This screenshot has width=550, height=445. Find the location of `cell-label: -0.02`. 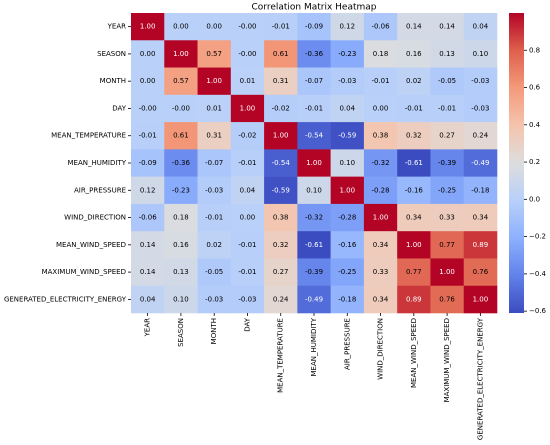

cell-label: -0.02 is located at coordinates (281, 108).